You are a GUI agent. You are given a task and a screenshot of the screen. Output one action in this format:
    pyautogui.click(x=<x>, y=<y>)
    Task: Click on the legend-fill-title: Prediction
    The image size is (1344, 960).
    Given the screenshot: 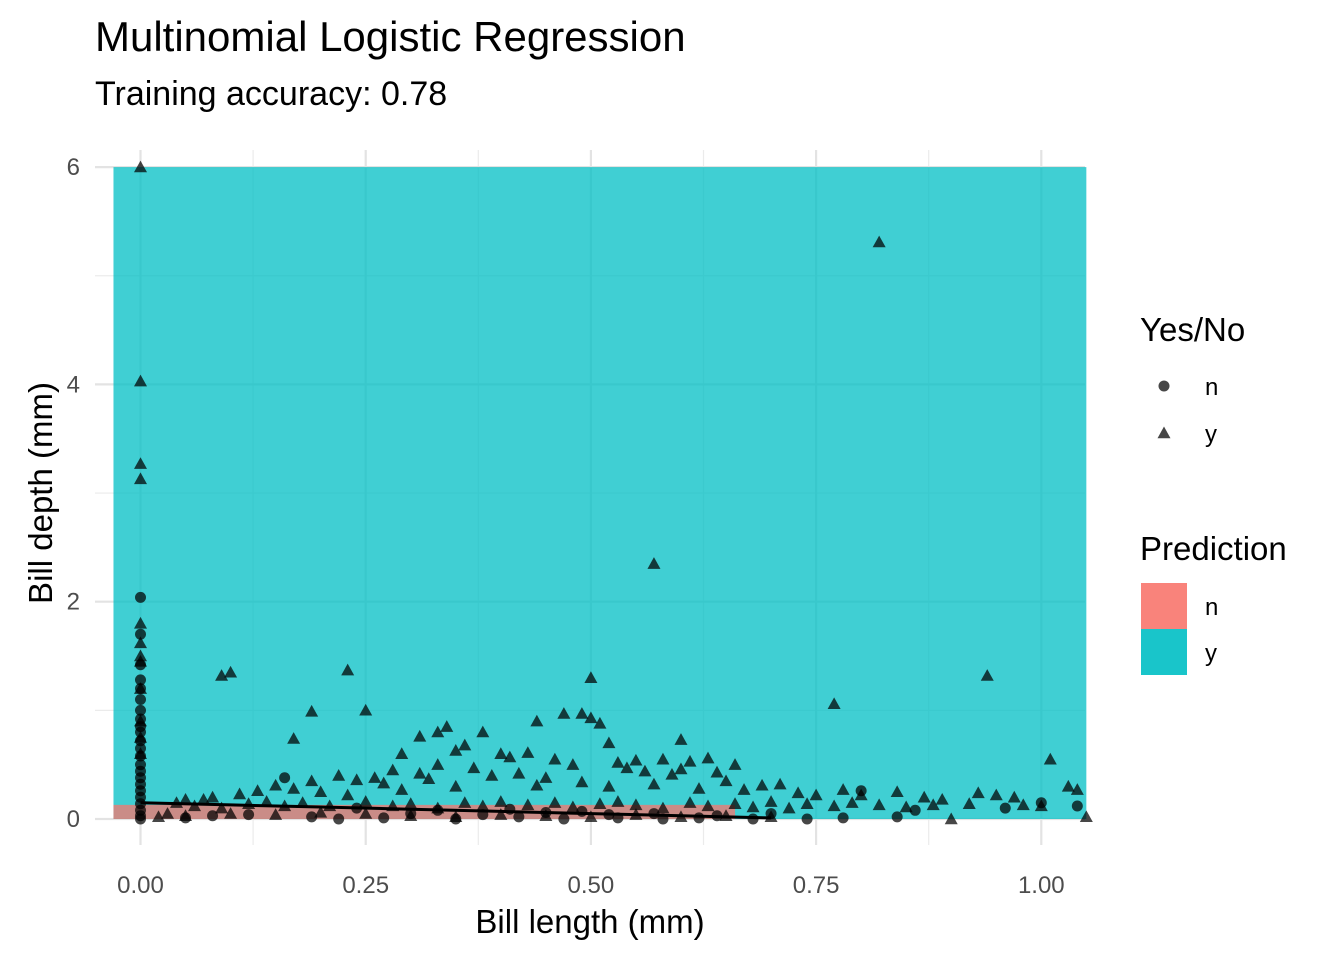 What is the action you would take?
    pyautogui.click(x=1213, y=548)
    